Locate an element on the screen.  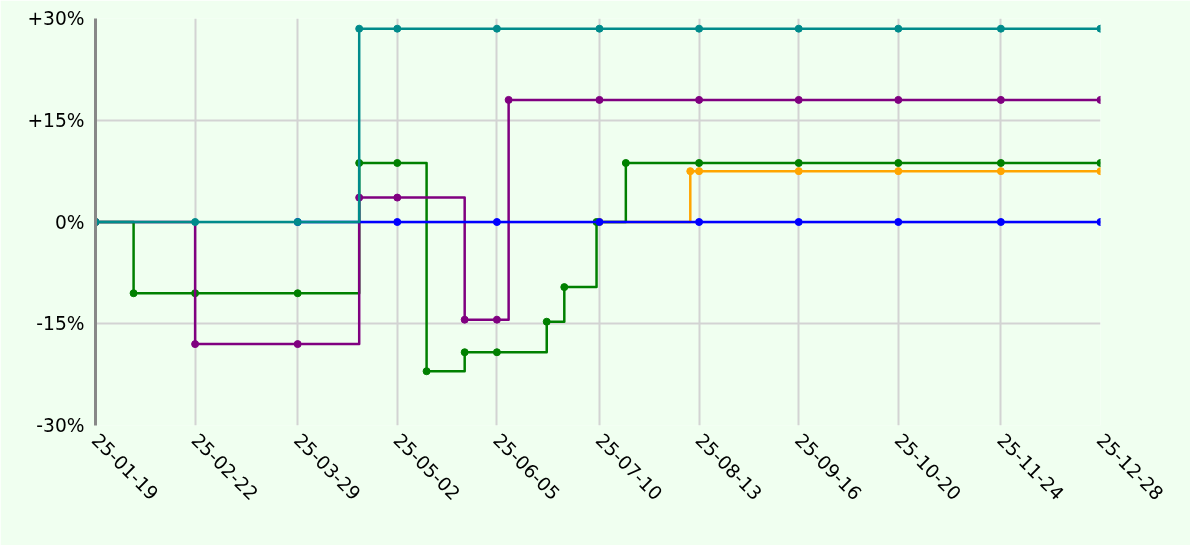
y-tick-label: +30% is located at coordinates (56, 18).